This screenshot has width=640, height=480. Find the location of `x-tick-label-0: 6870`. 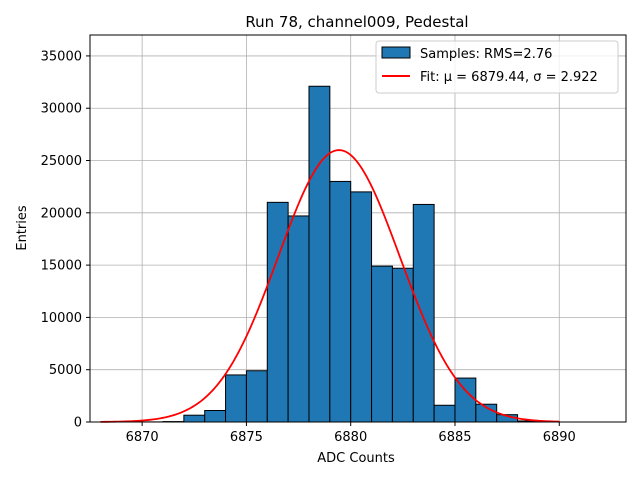

x-tick-label-0: 6870 is located at coordinates (142, 437).